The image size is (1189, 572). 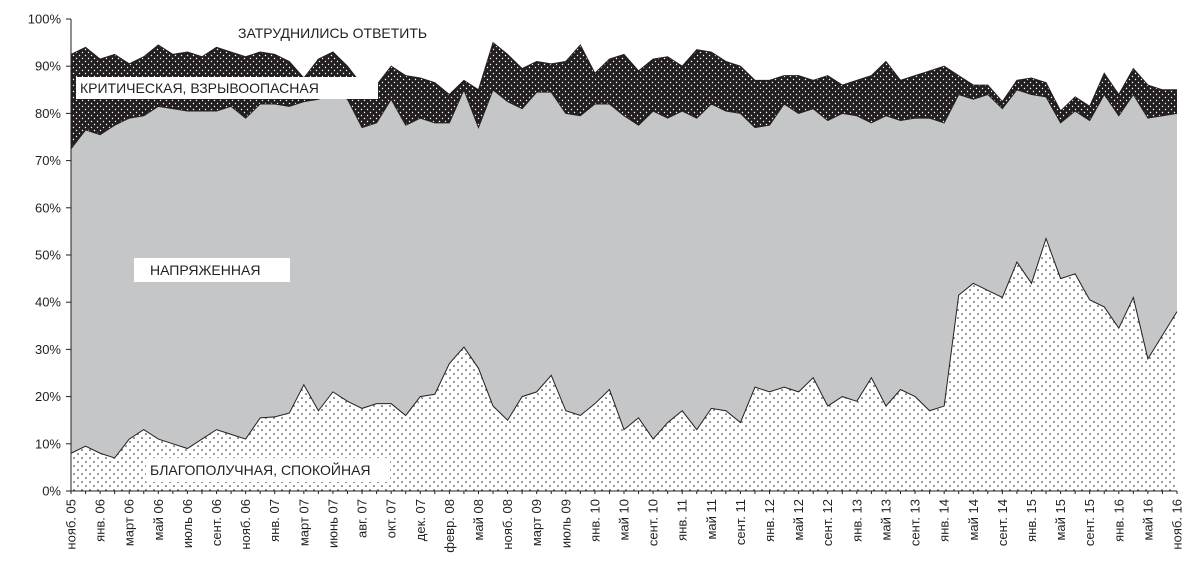 I want to click on boundary-line-napryazhennaya, so click(x=624, y=119).